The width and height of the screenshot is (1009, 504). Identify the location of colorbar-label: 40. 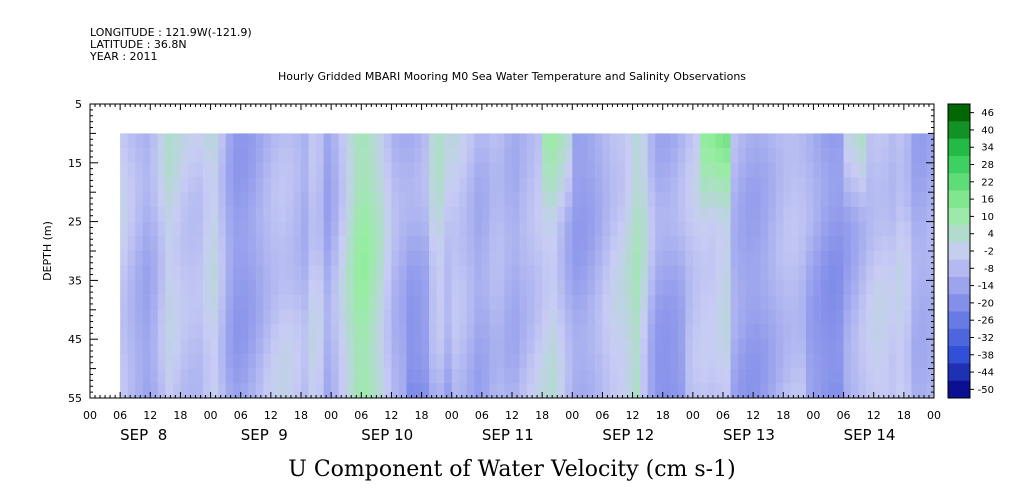
(987, 130).